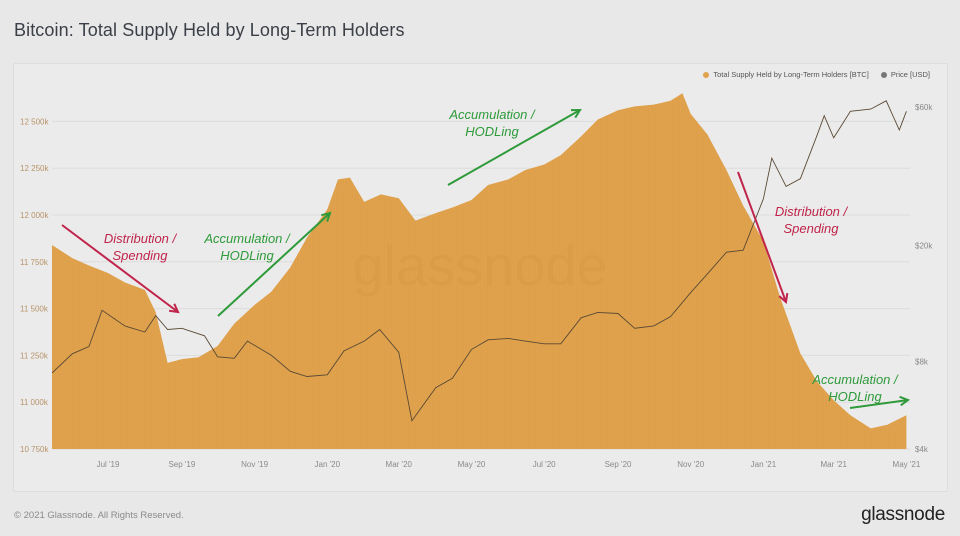 Image resolution: width=960 pixels, height=536 pixels. I want to click on y-left-tick: 10 750k, so click(34, 449).